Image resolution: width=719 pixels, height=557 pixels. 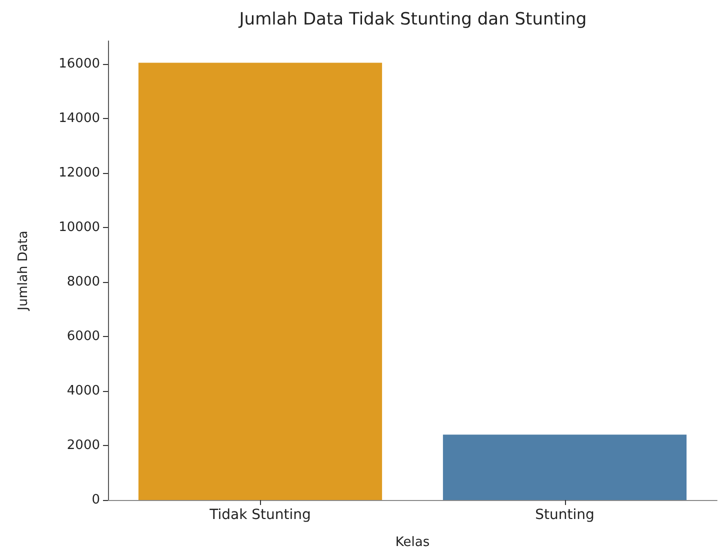 What do you see at coordinates (564, 515) in the screenshot?
I see `x-tick-label: Stunting` at bounding box center [564, 515].